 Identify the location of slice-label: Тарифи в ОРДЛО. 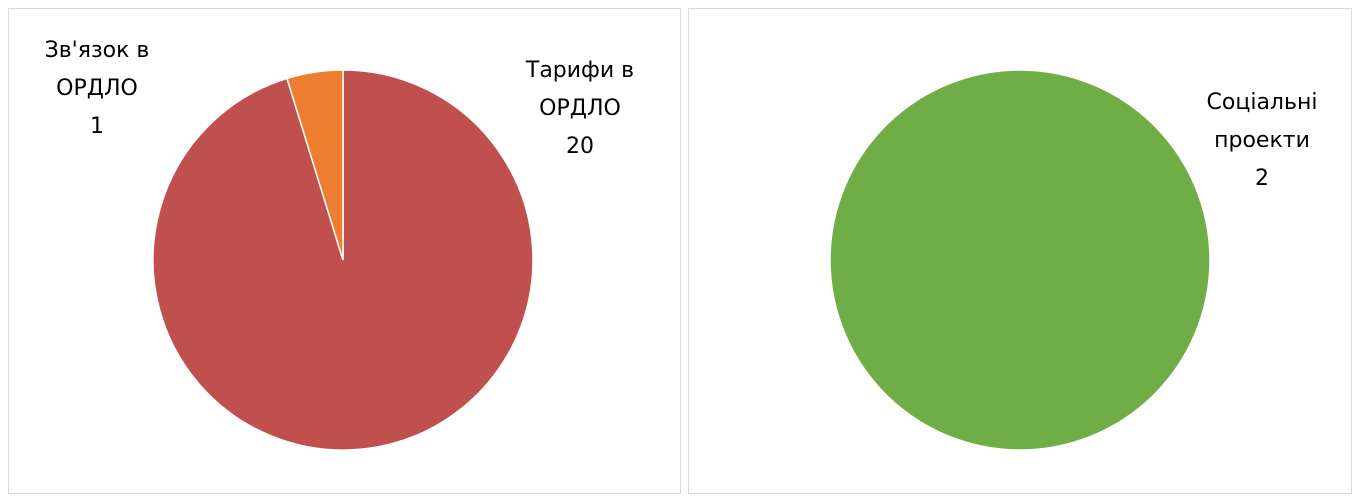
(580, 89).